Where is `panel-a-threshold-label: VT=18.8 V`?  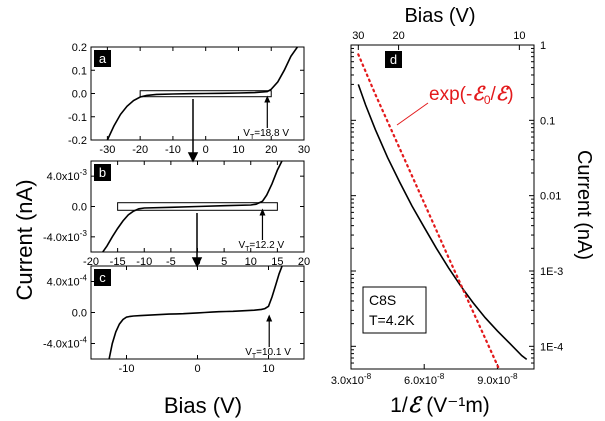
panel-a-threshold-label: VT=18.8 V is located at coordinates (266, 134).